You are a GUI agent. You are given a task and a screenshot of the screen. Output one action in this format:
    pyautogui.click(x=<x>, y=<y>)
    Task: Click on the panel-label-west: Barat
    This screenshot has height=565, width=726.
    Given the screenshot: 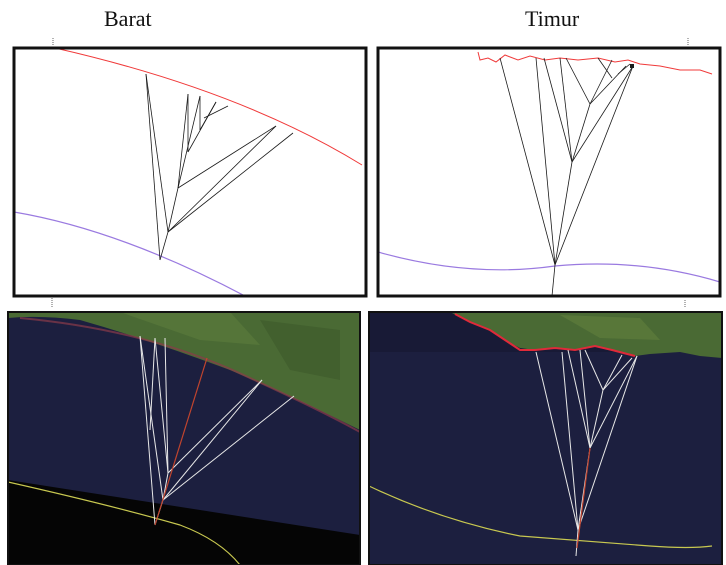 What is the action you would take?
    pyautogui.click(x=128, y=18)
    